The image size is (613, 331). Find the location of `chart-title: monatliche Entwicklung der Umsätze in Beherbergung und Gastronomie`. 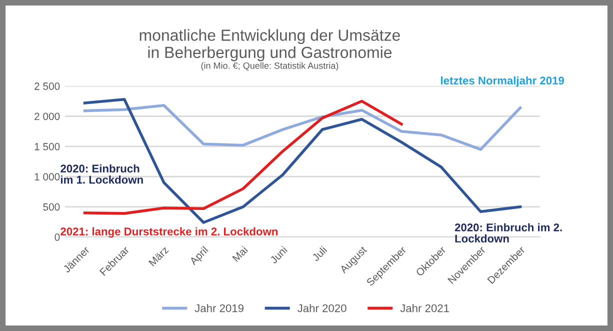

chart-title: monatliche Entwicklung der Umsätze in Beherbergung und Gastronomie is located at coordinates (270, 45).